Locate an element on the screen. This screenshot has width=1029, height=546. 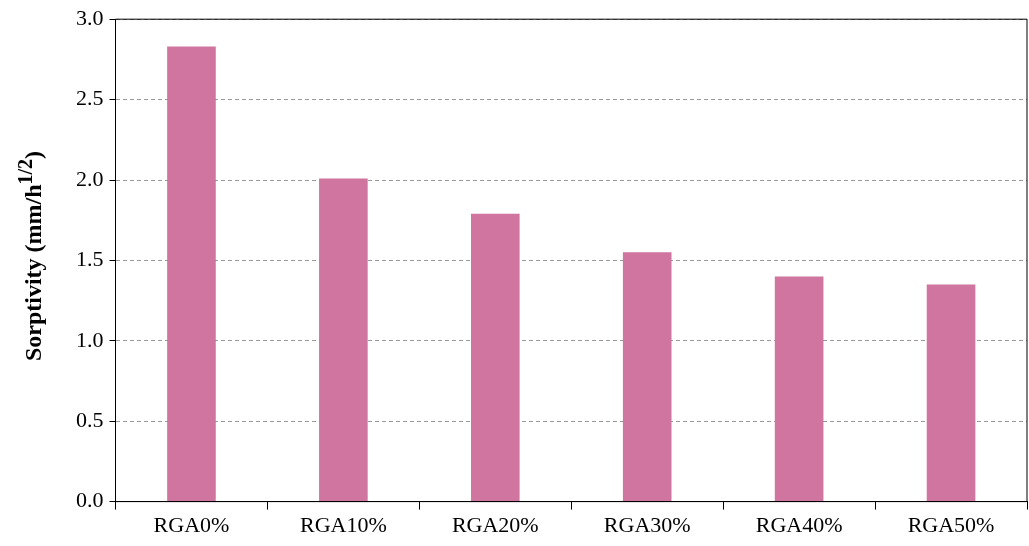
x-tick-label: RGA0% is located at coordinates (191, 524).